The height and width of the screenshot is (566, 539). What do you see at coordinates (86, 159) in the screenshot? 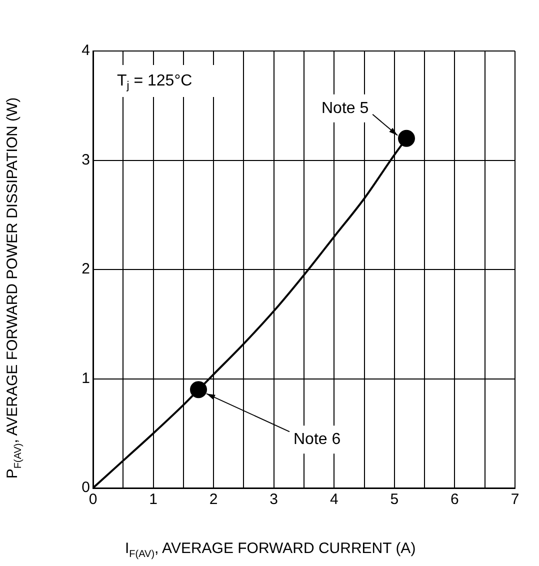
I see `y-tick-label: 3` at bounding box center [86, 159].